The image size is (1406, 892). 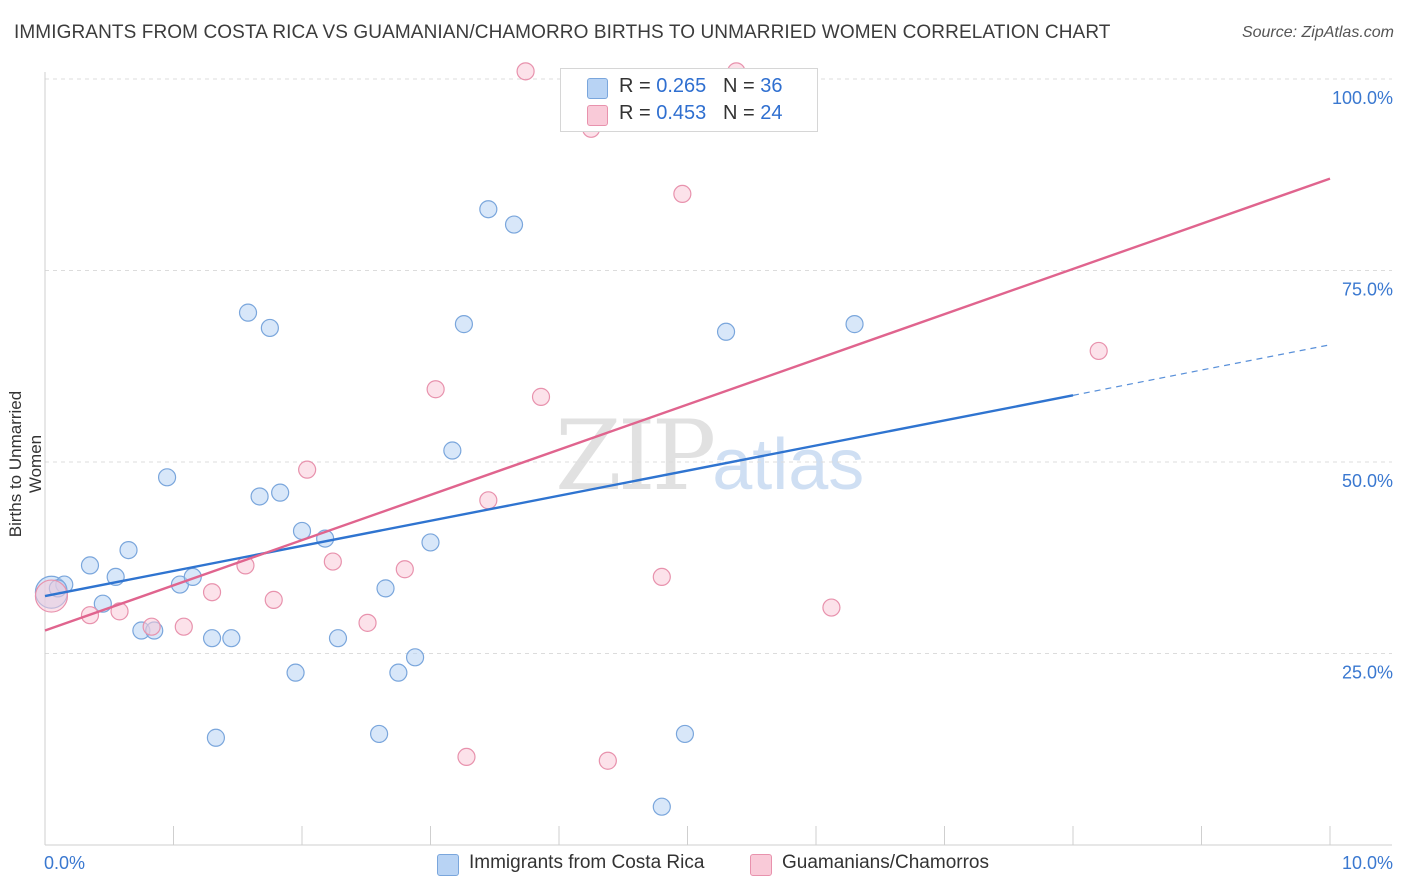 I want to click on watermark-zip: ZIP, so click(x=635, y=456).